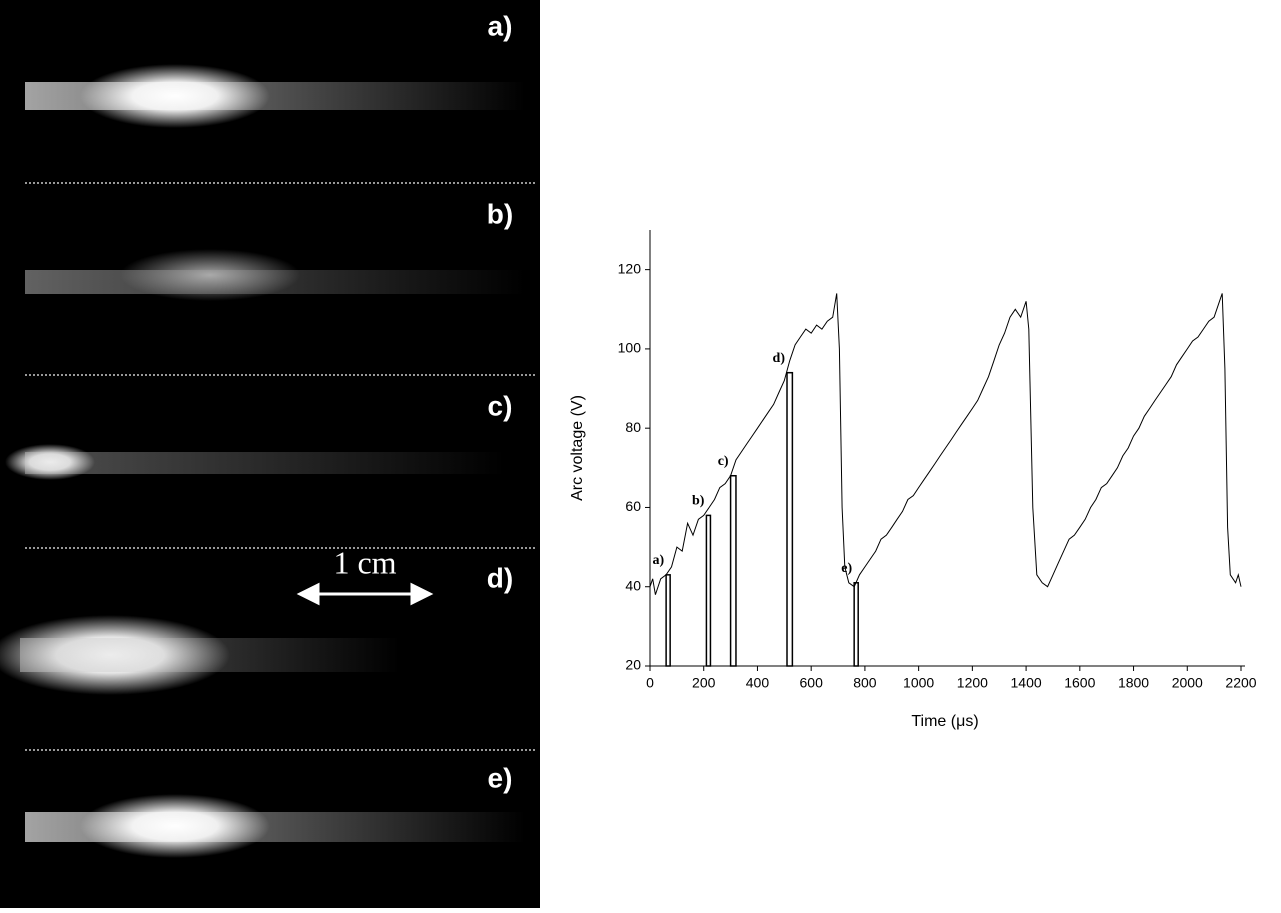 The image size is (1281, 913). I want to click on frame-marker-label: e), so click(846, 568).